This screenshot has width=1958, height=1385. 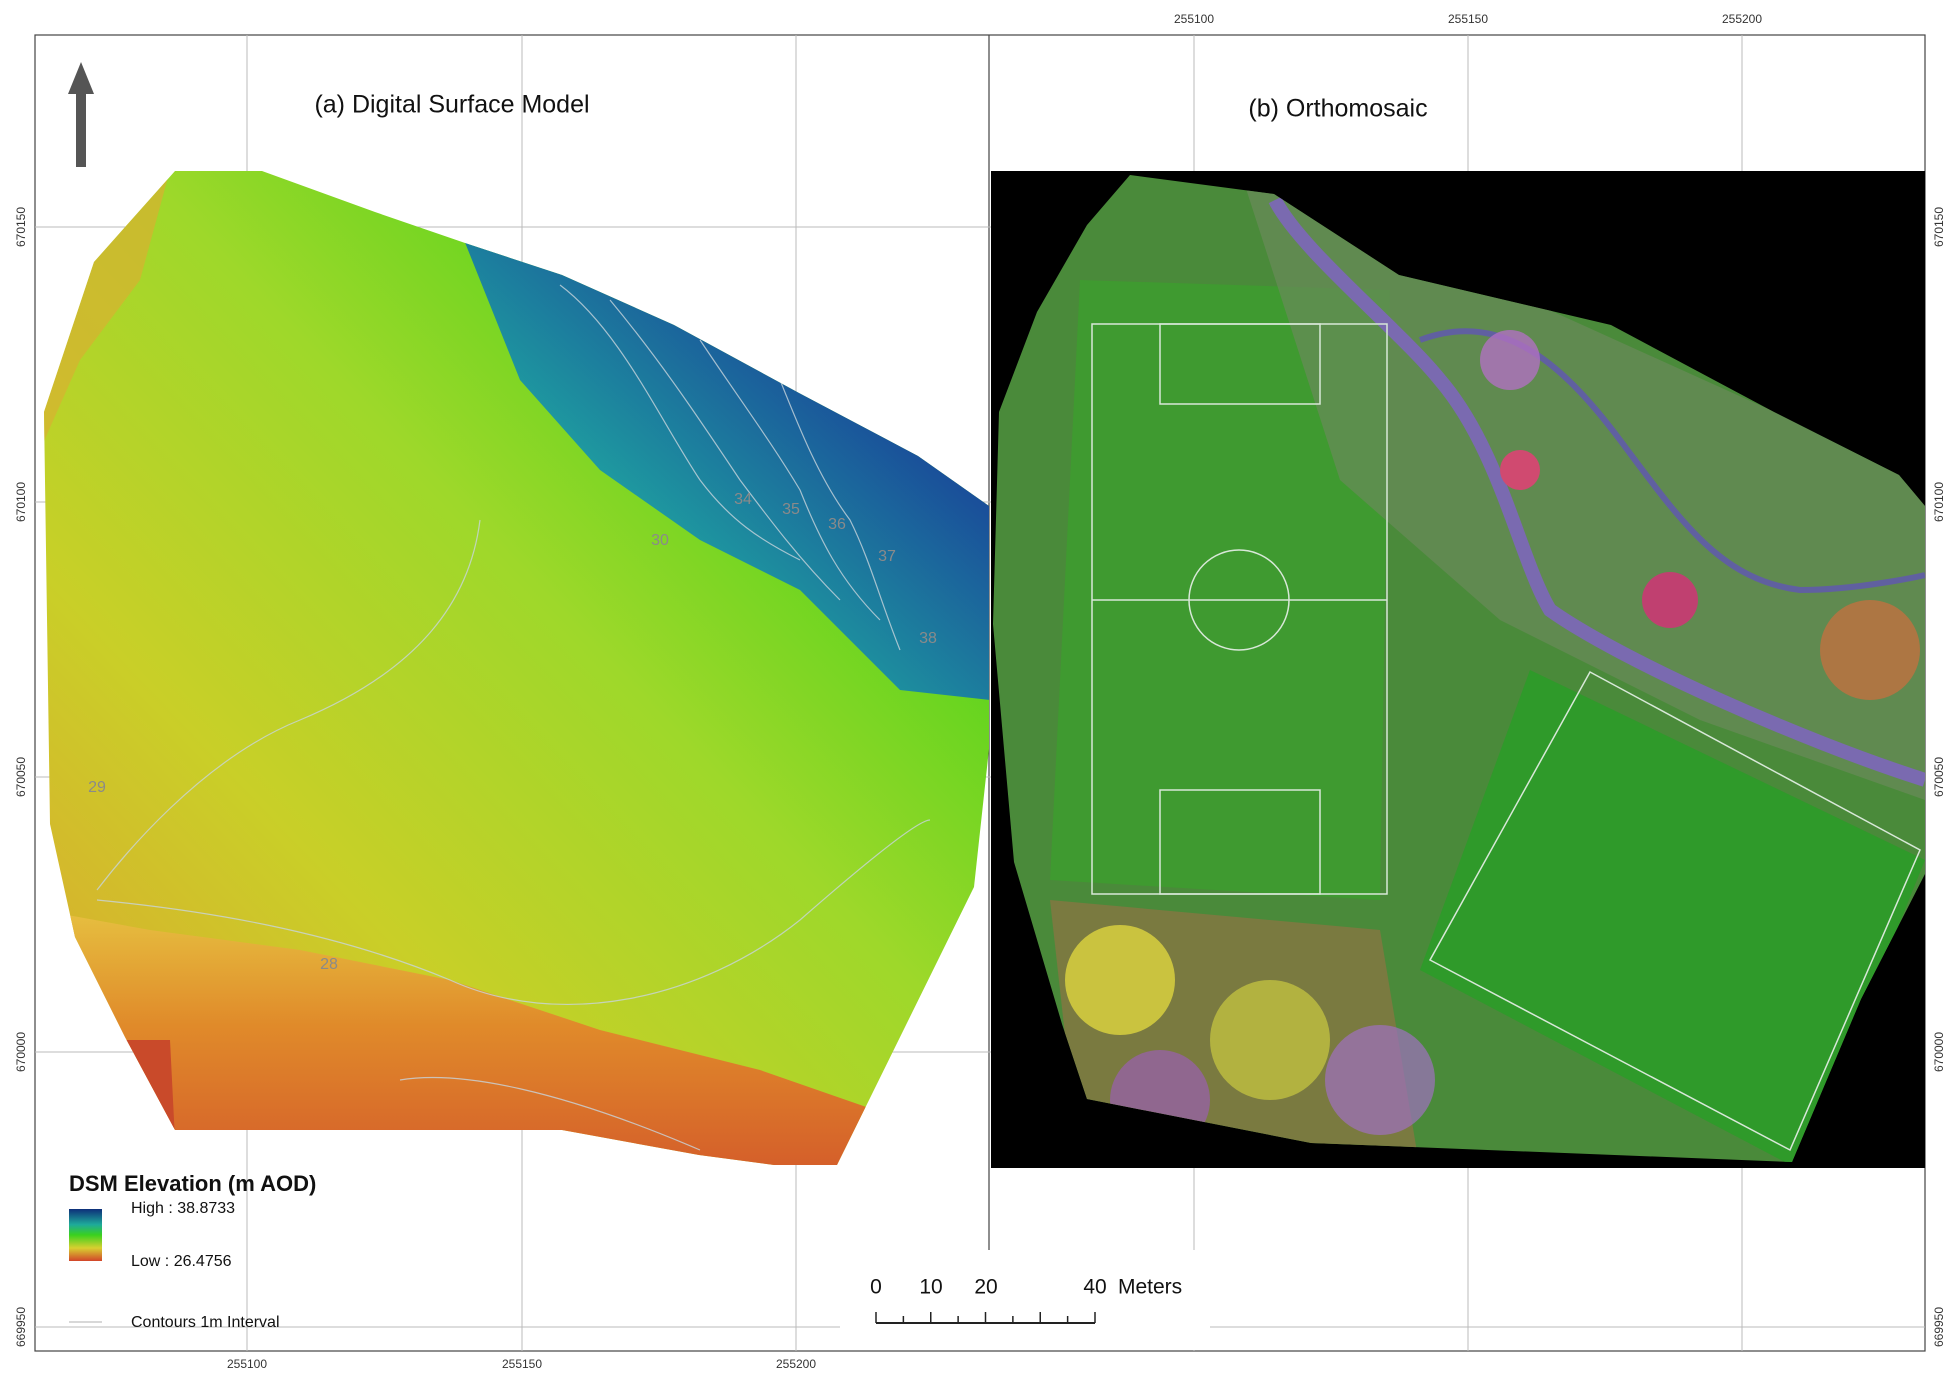 I want to click on panel-title: (b) Orthomosaic, so click(x=1337, y=109).